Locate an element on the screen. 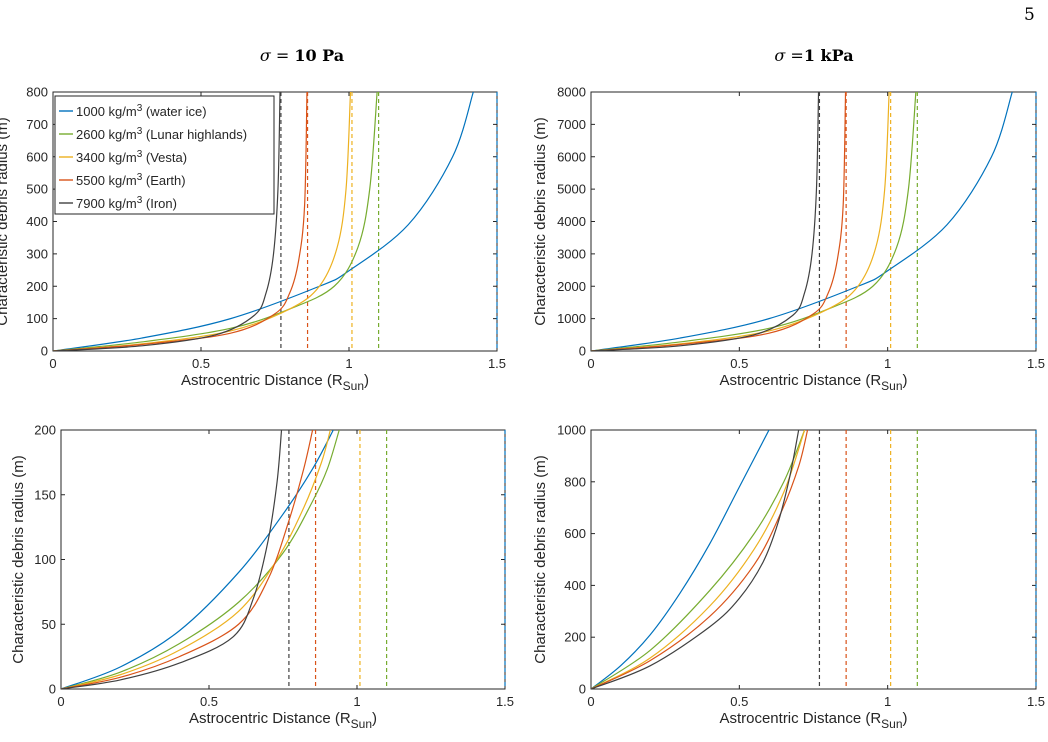 The height and width of the screenshot is (742, 1048). title-value: 1 kPa is located at coordinates (828, 55).